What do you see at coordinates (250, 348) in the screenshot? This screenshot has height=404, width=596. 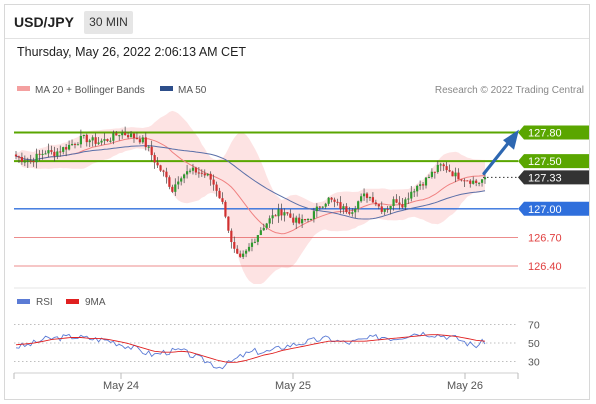 I see `rsi-ma-line` at bounding box center [250, 348].